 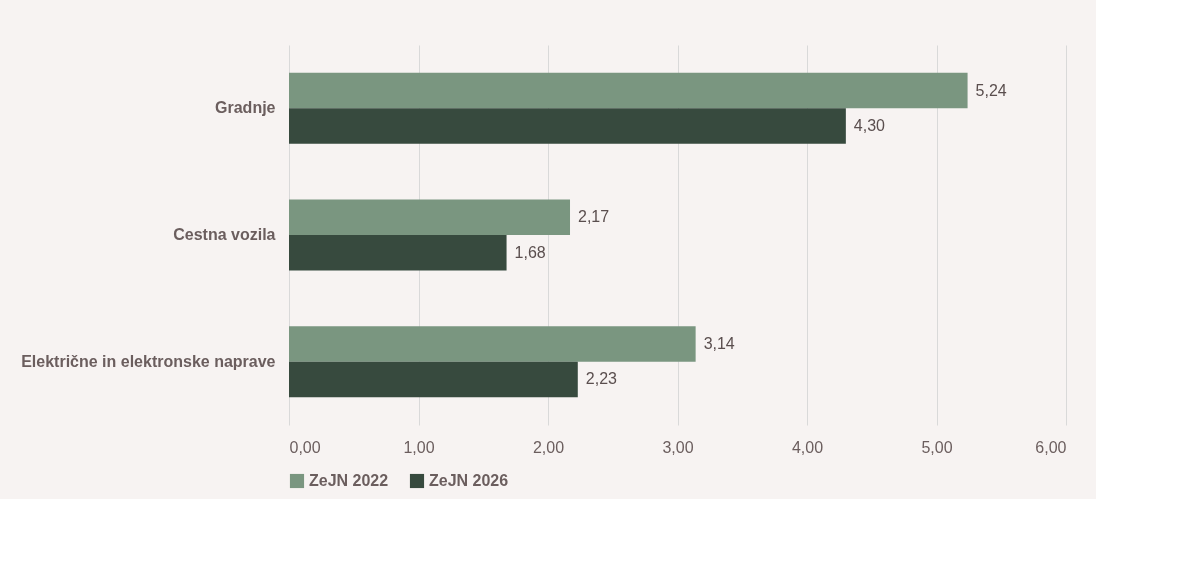 I want to click on y-tick-label: Cestna vozila, so click(x=224, y=234).